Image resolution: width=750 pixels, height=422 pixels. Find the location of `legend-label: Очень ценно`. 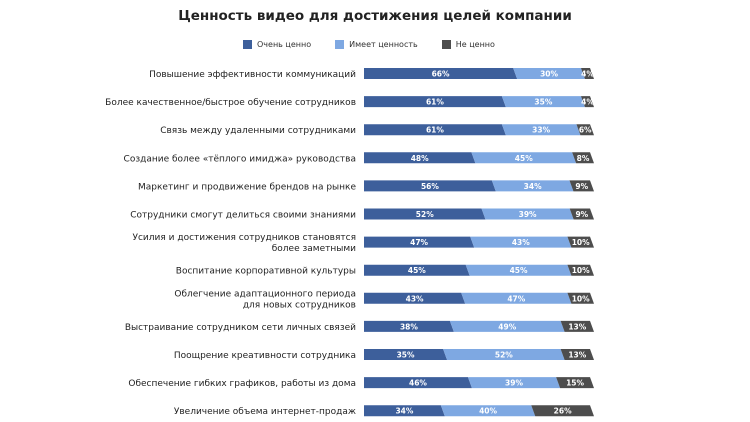

legend-label: Очень ценно is located at coordinates (284, 44).